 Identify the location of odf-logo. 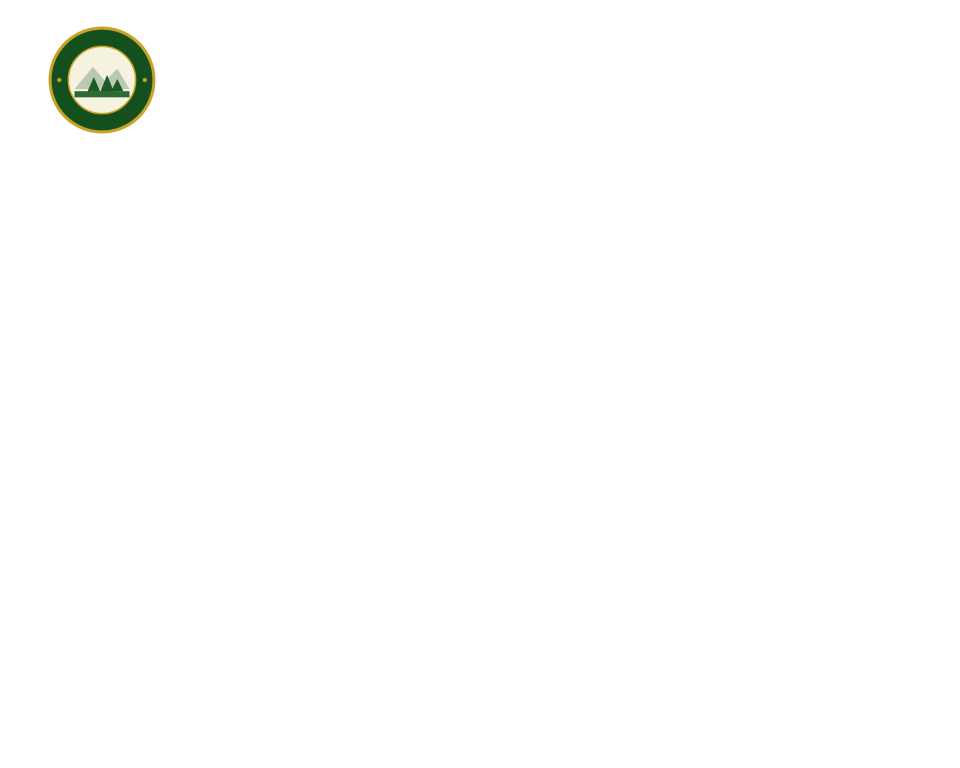
(102, 80).